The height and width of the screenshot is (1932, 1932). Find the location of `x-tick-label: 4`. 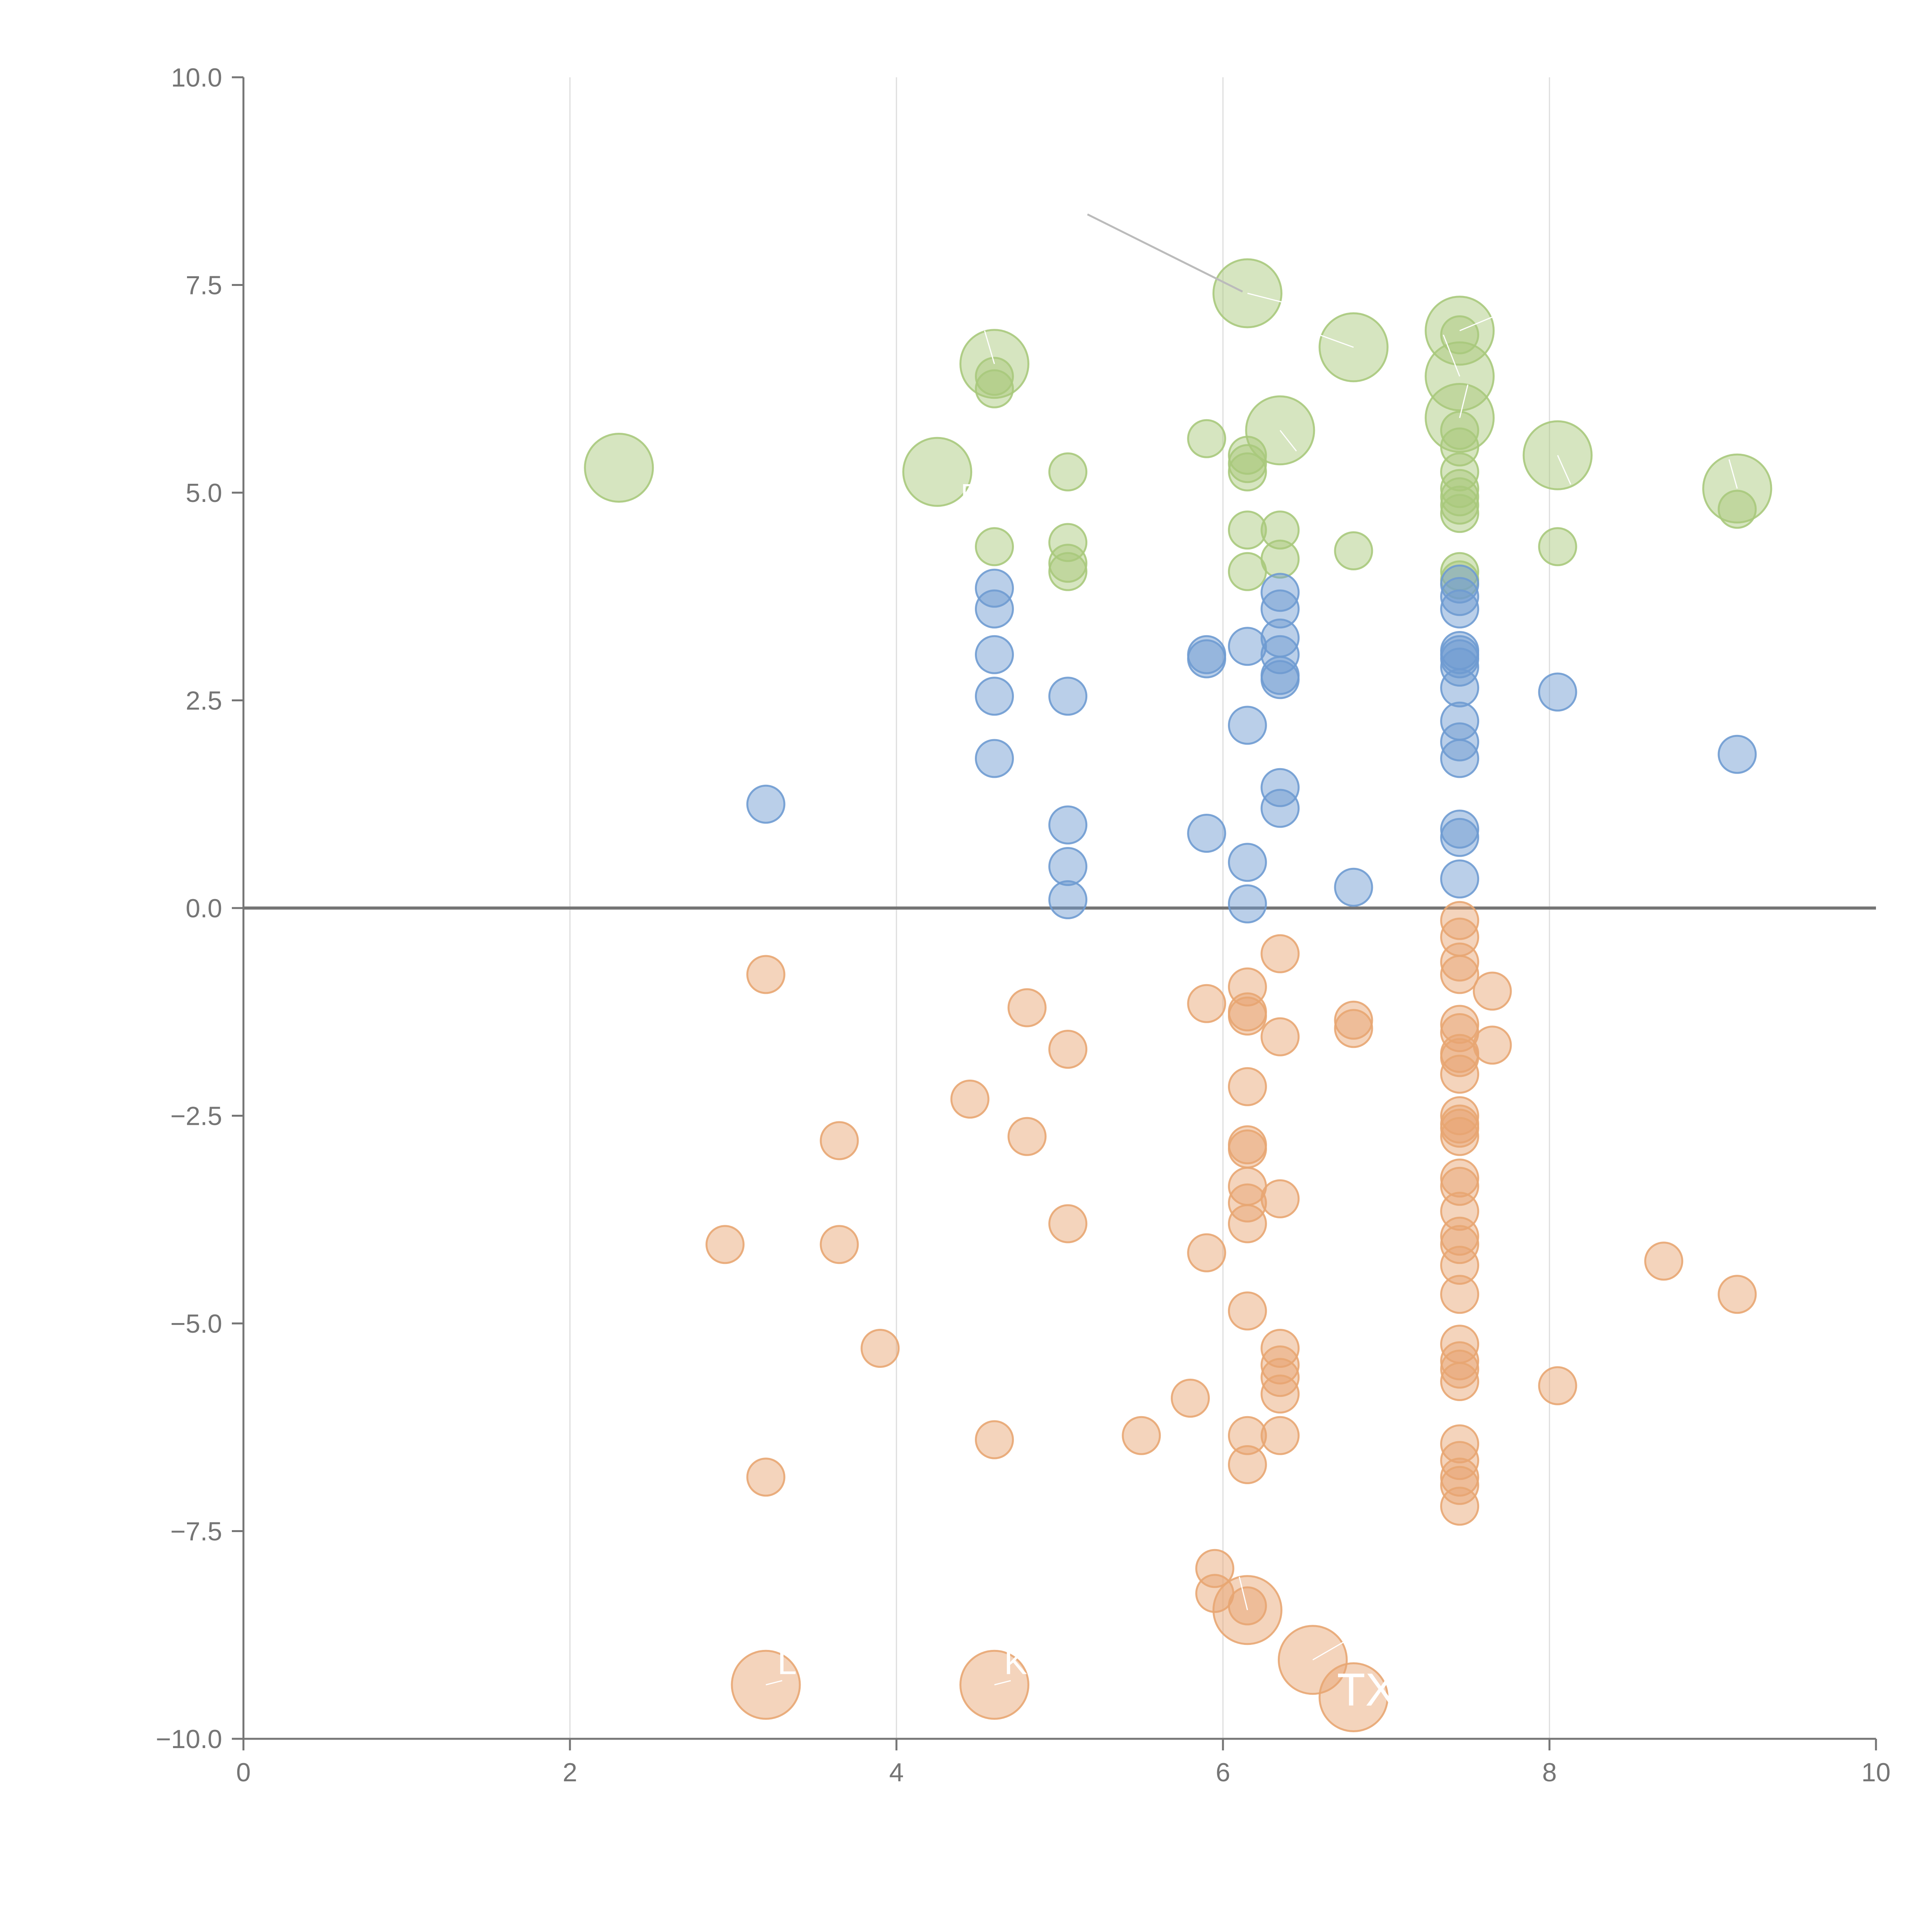

x-tick-label: 4 is located at coordinates (897, 1772).